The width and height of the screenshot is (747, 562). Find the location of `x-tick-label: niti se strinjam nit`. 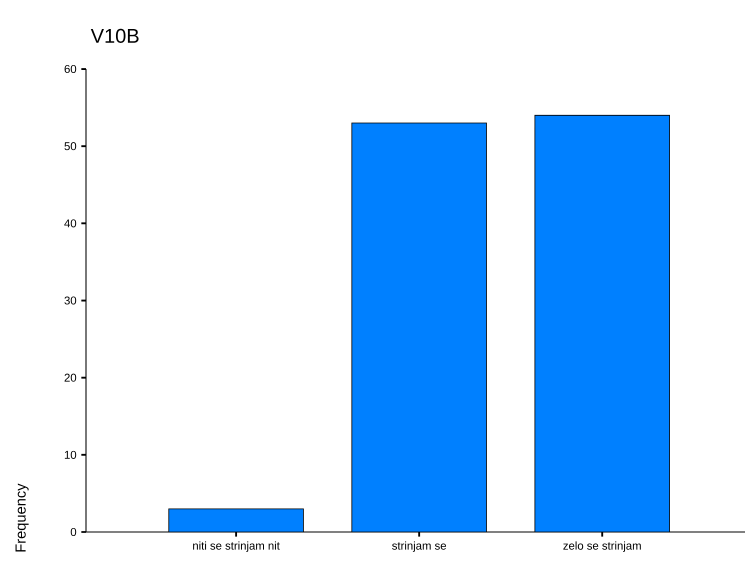

x-tick-label: niti se strinjam nit is located at coordinates (236, 546).